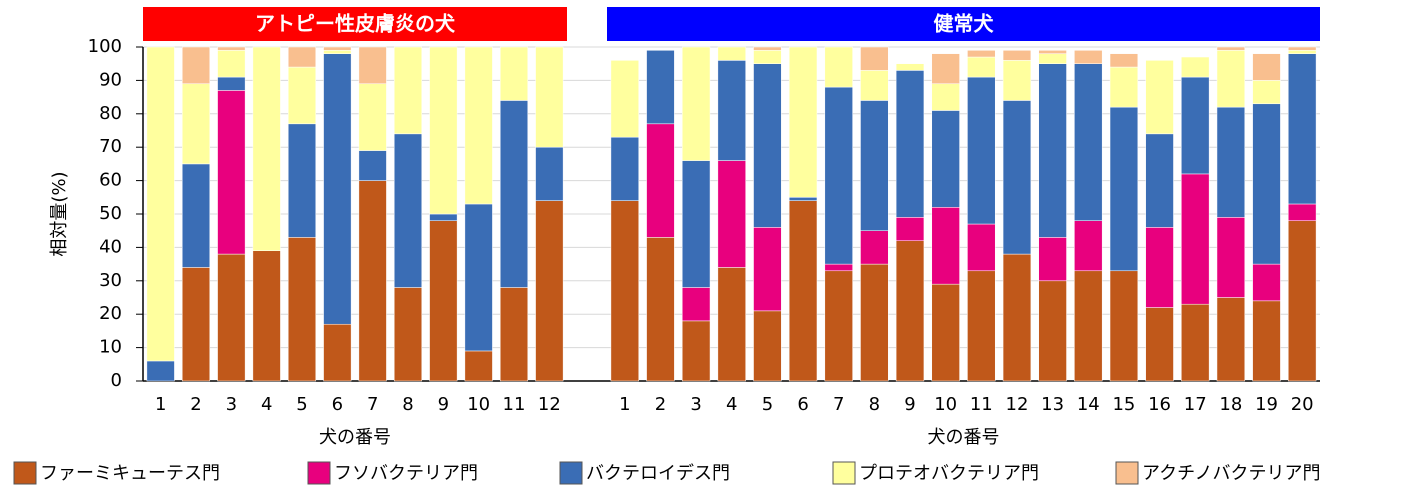 The image size is (1407, 494). What do you see at coordinates (110, 246) in the screenshot?
I see `y-tick-label: 40` at bounding box center [110, 246].